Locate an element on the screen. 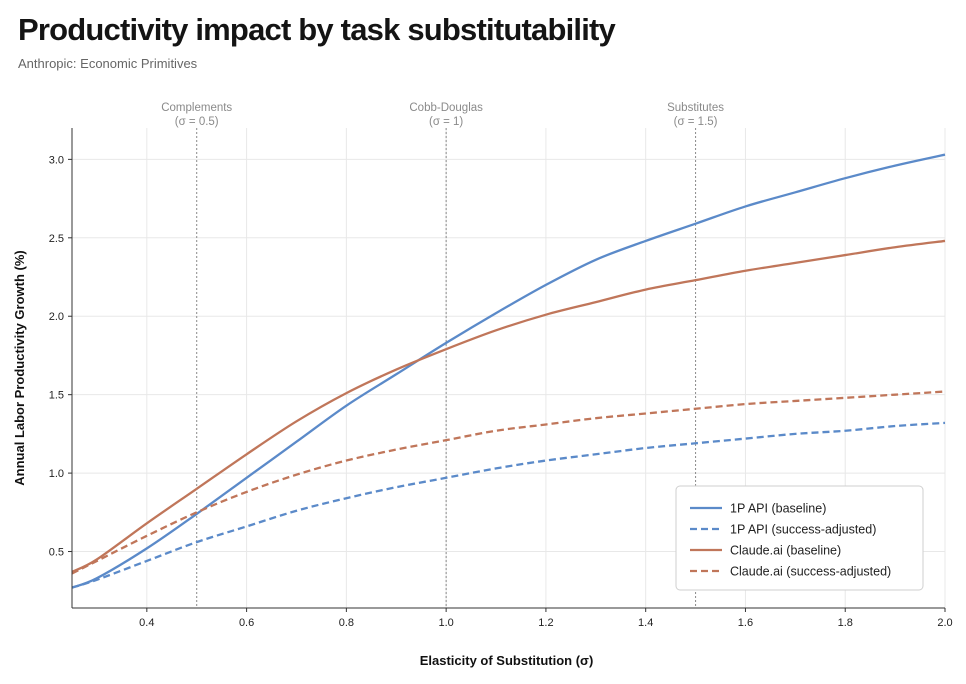 The width and height of the screenshot is (966, 684). x-tick-label: 0.4 is located at coordinates (146, 623).